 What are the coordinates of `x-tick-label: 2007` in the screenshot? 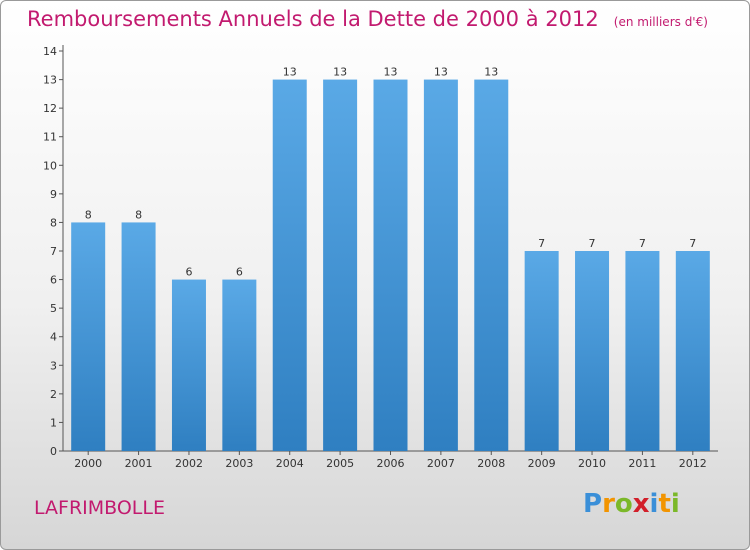 It's located at (441, 463).